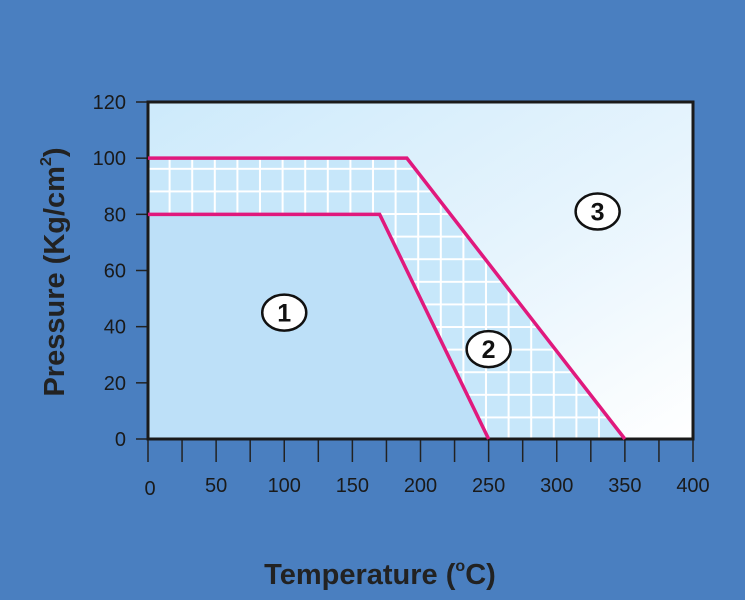 The image size is (745, 600). Describe the element at coordinates (488, 486) in the screenshot. I see `x-tick-label: 250` at that location.